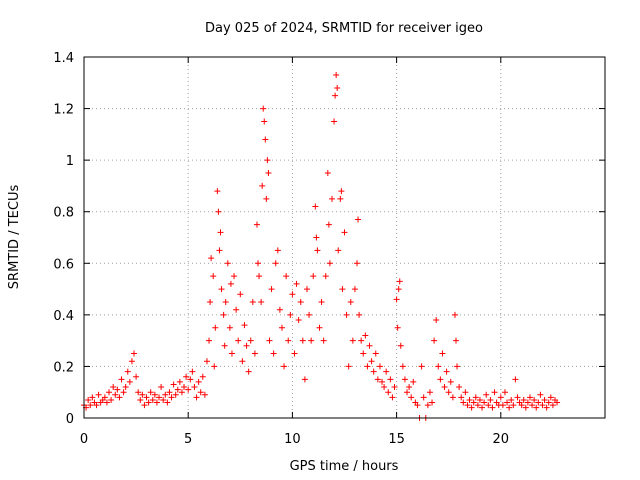 Image resolution: width=640 pixels, height=480 pixels. What do you see at coordinates (396, 439) in the screenshot?
I see `x-tick-label: 15` at bounding box center [396, 439].